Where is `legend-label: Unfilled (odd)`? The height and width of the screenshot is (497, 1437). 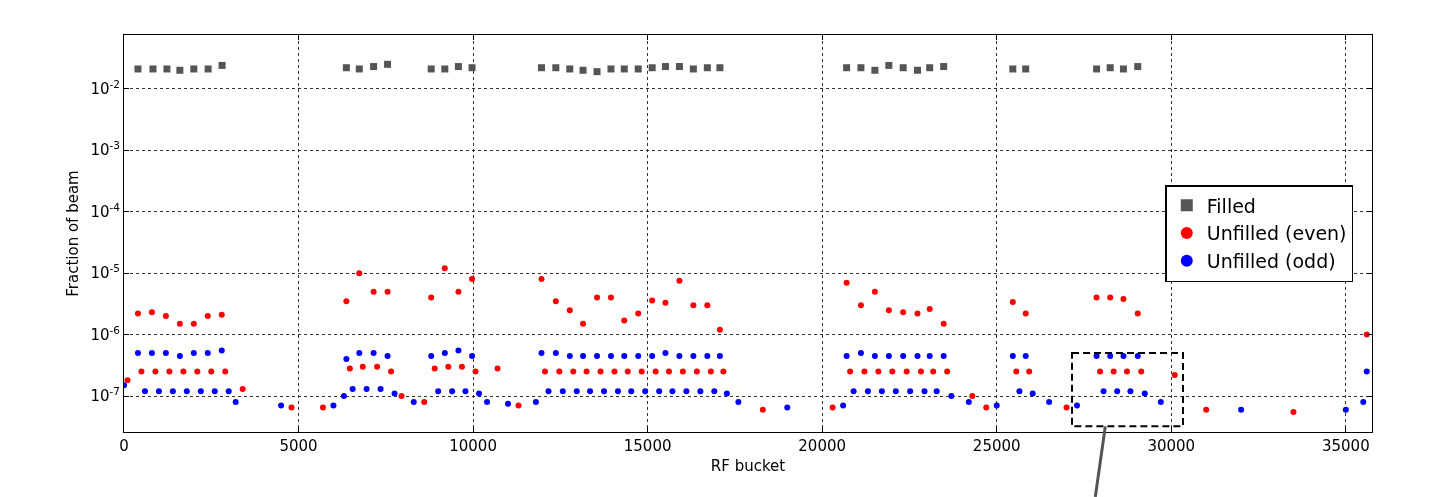
legend-label: Unfilled (odd) is located at coordinates (1271, 261).